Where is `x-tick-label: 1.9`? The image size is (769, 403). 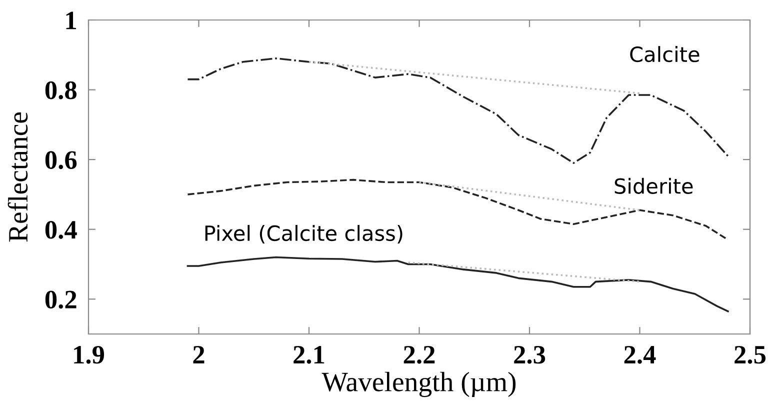 x-tick-label: 1.9 is located at coordinates (89, 355).